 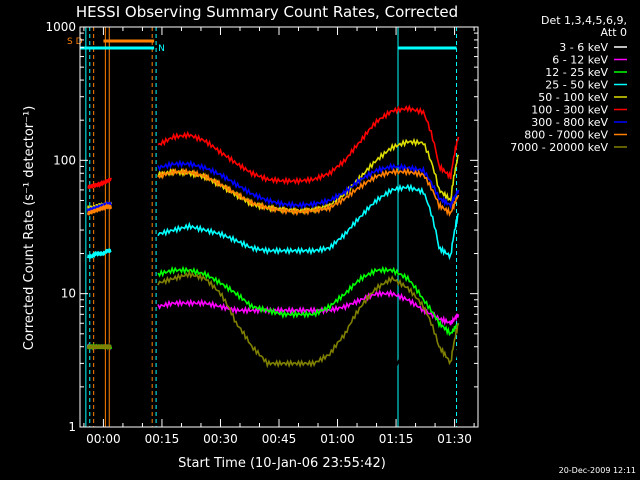 What do you see at coordinates (569, 122) in the screenshot?
I see `legend-label-6: 300 - 800 keV` at bounding box center [569, 122].